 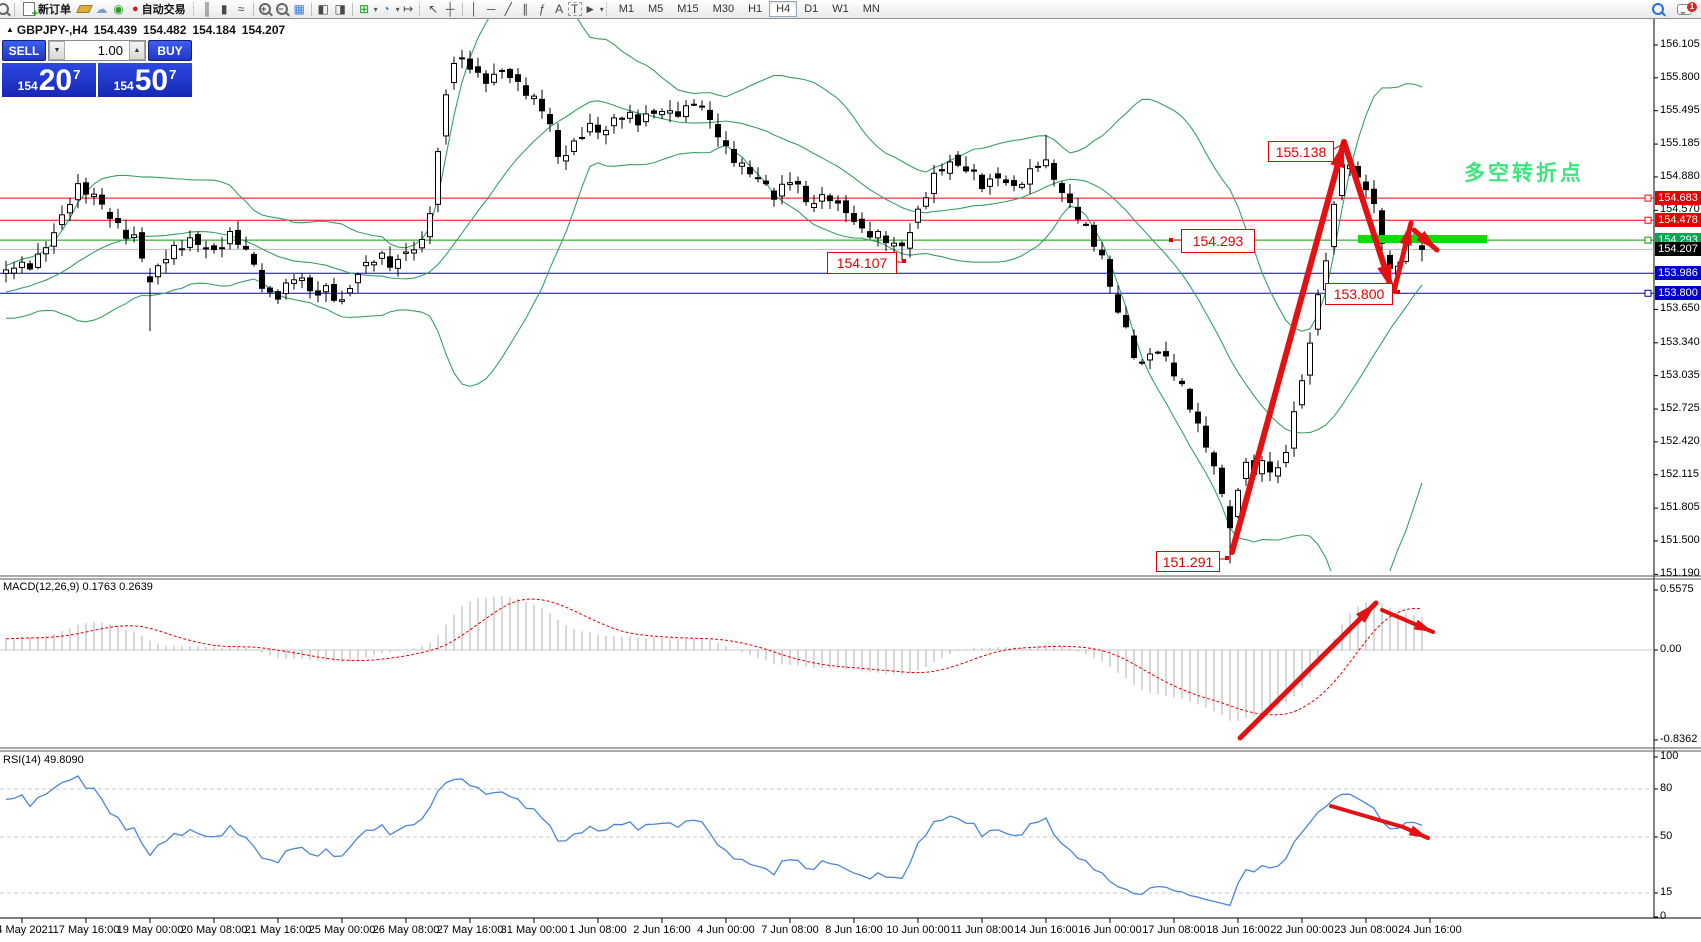 I want to click on fibonacci-icon: ƒ, so click(x=542, y=9).